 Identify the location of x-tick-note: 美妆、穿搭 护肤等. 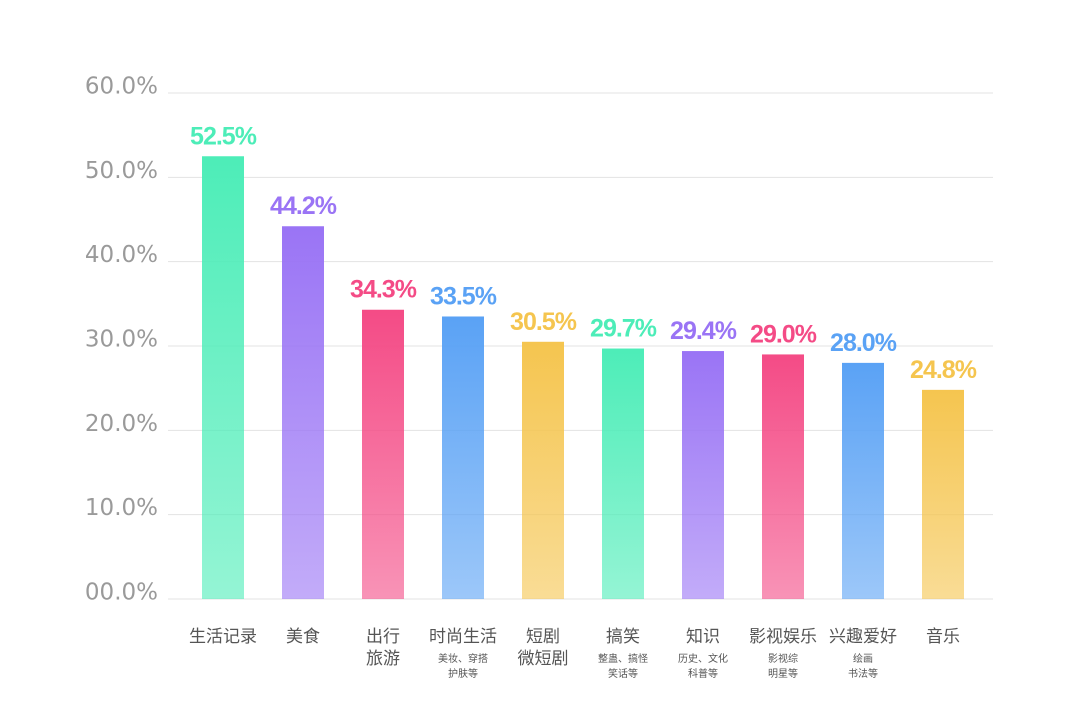
(463, 667).